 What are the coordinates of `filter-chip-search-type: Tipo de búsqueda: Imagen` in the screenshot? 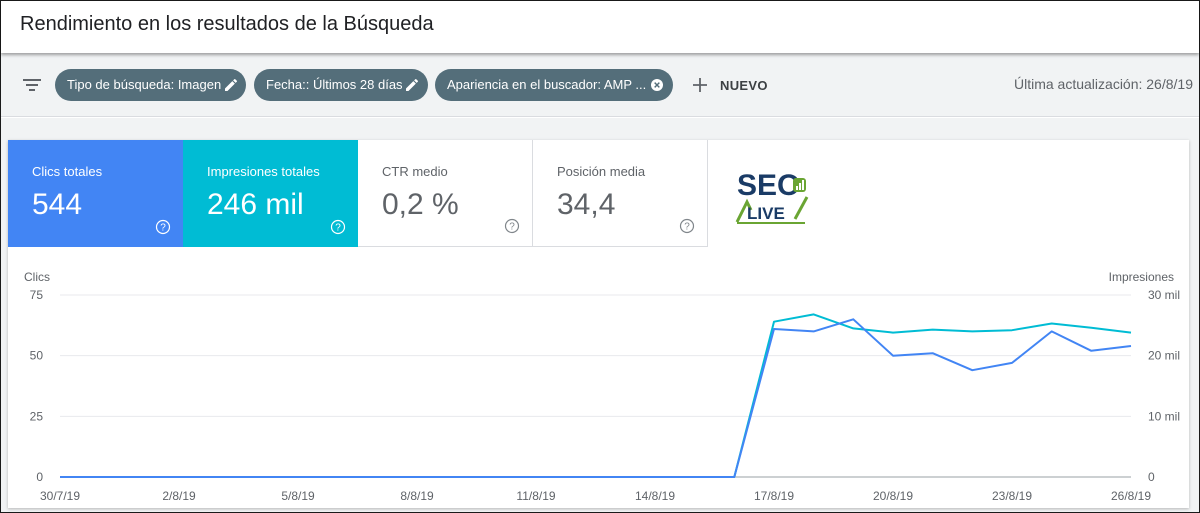 It's located at (150, 85).